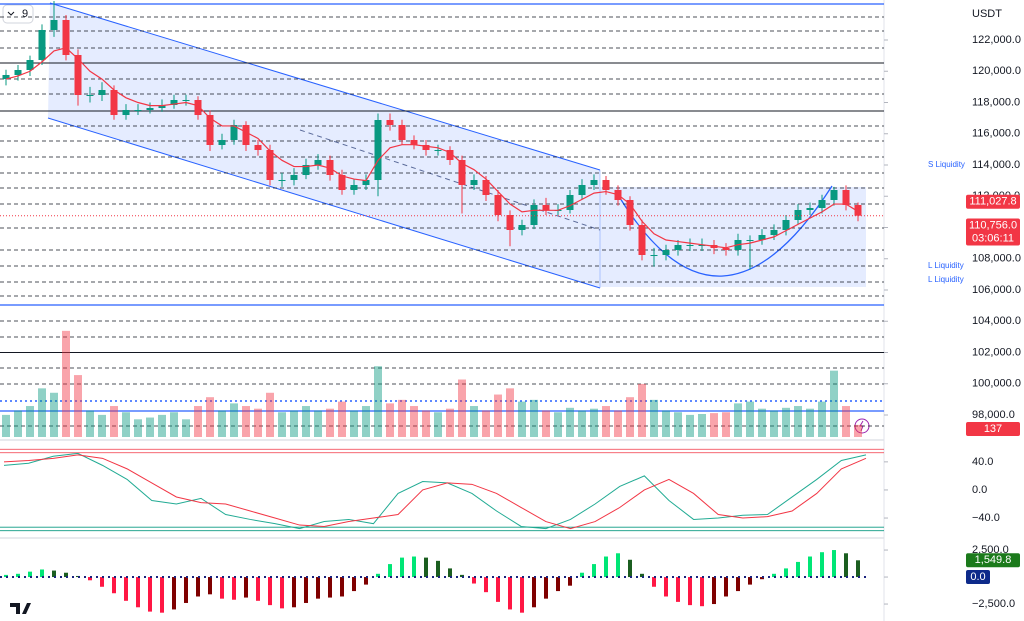  Describe the element at coordinates (996, 102) in the screenshot. I see `y-tick-label: 118,000.0` at that location.